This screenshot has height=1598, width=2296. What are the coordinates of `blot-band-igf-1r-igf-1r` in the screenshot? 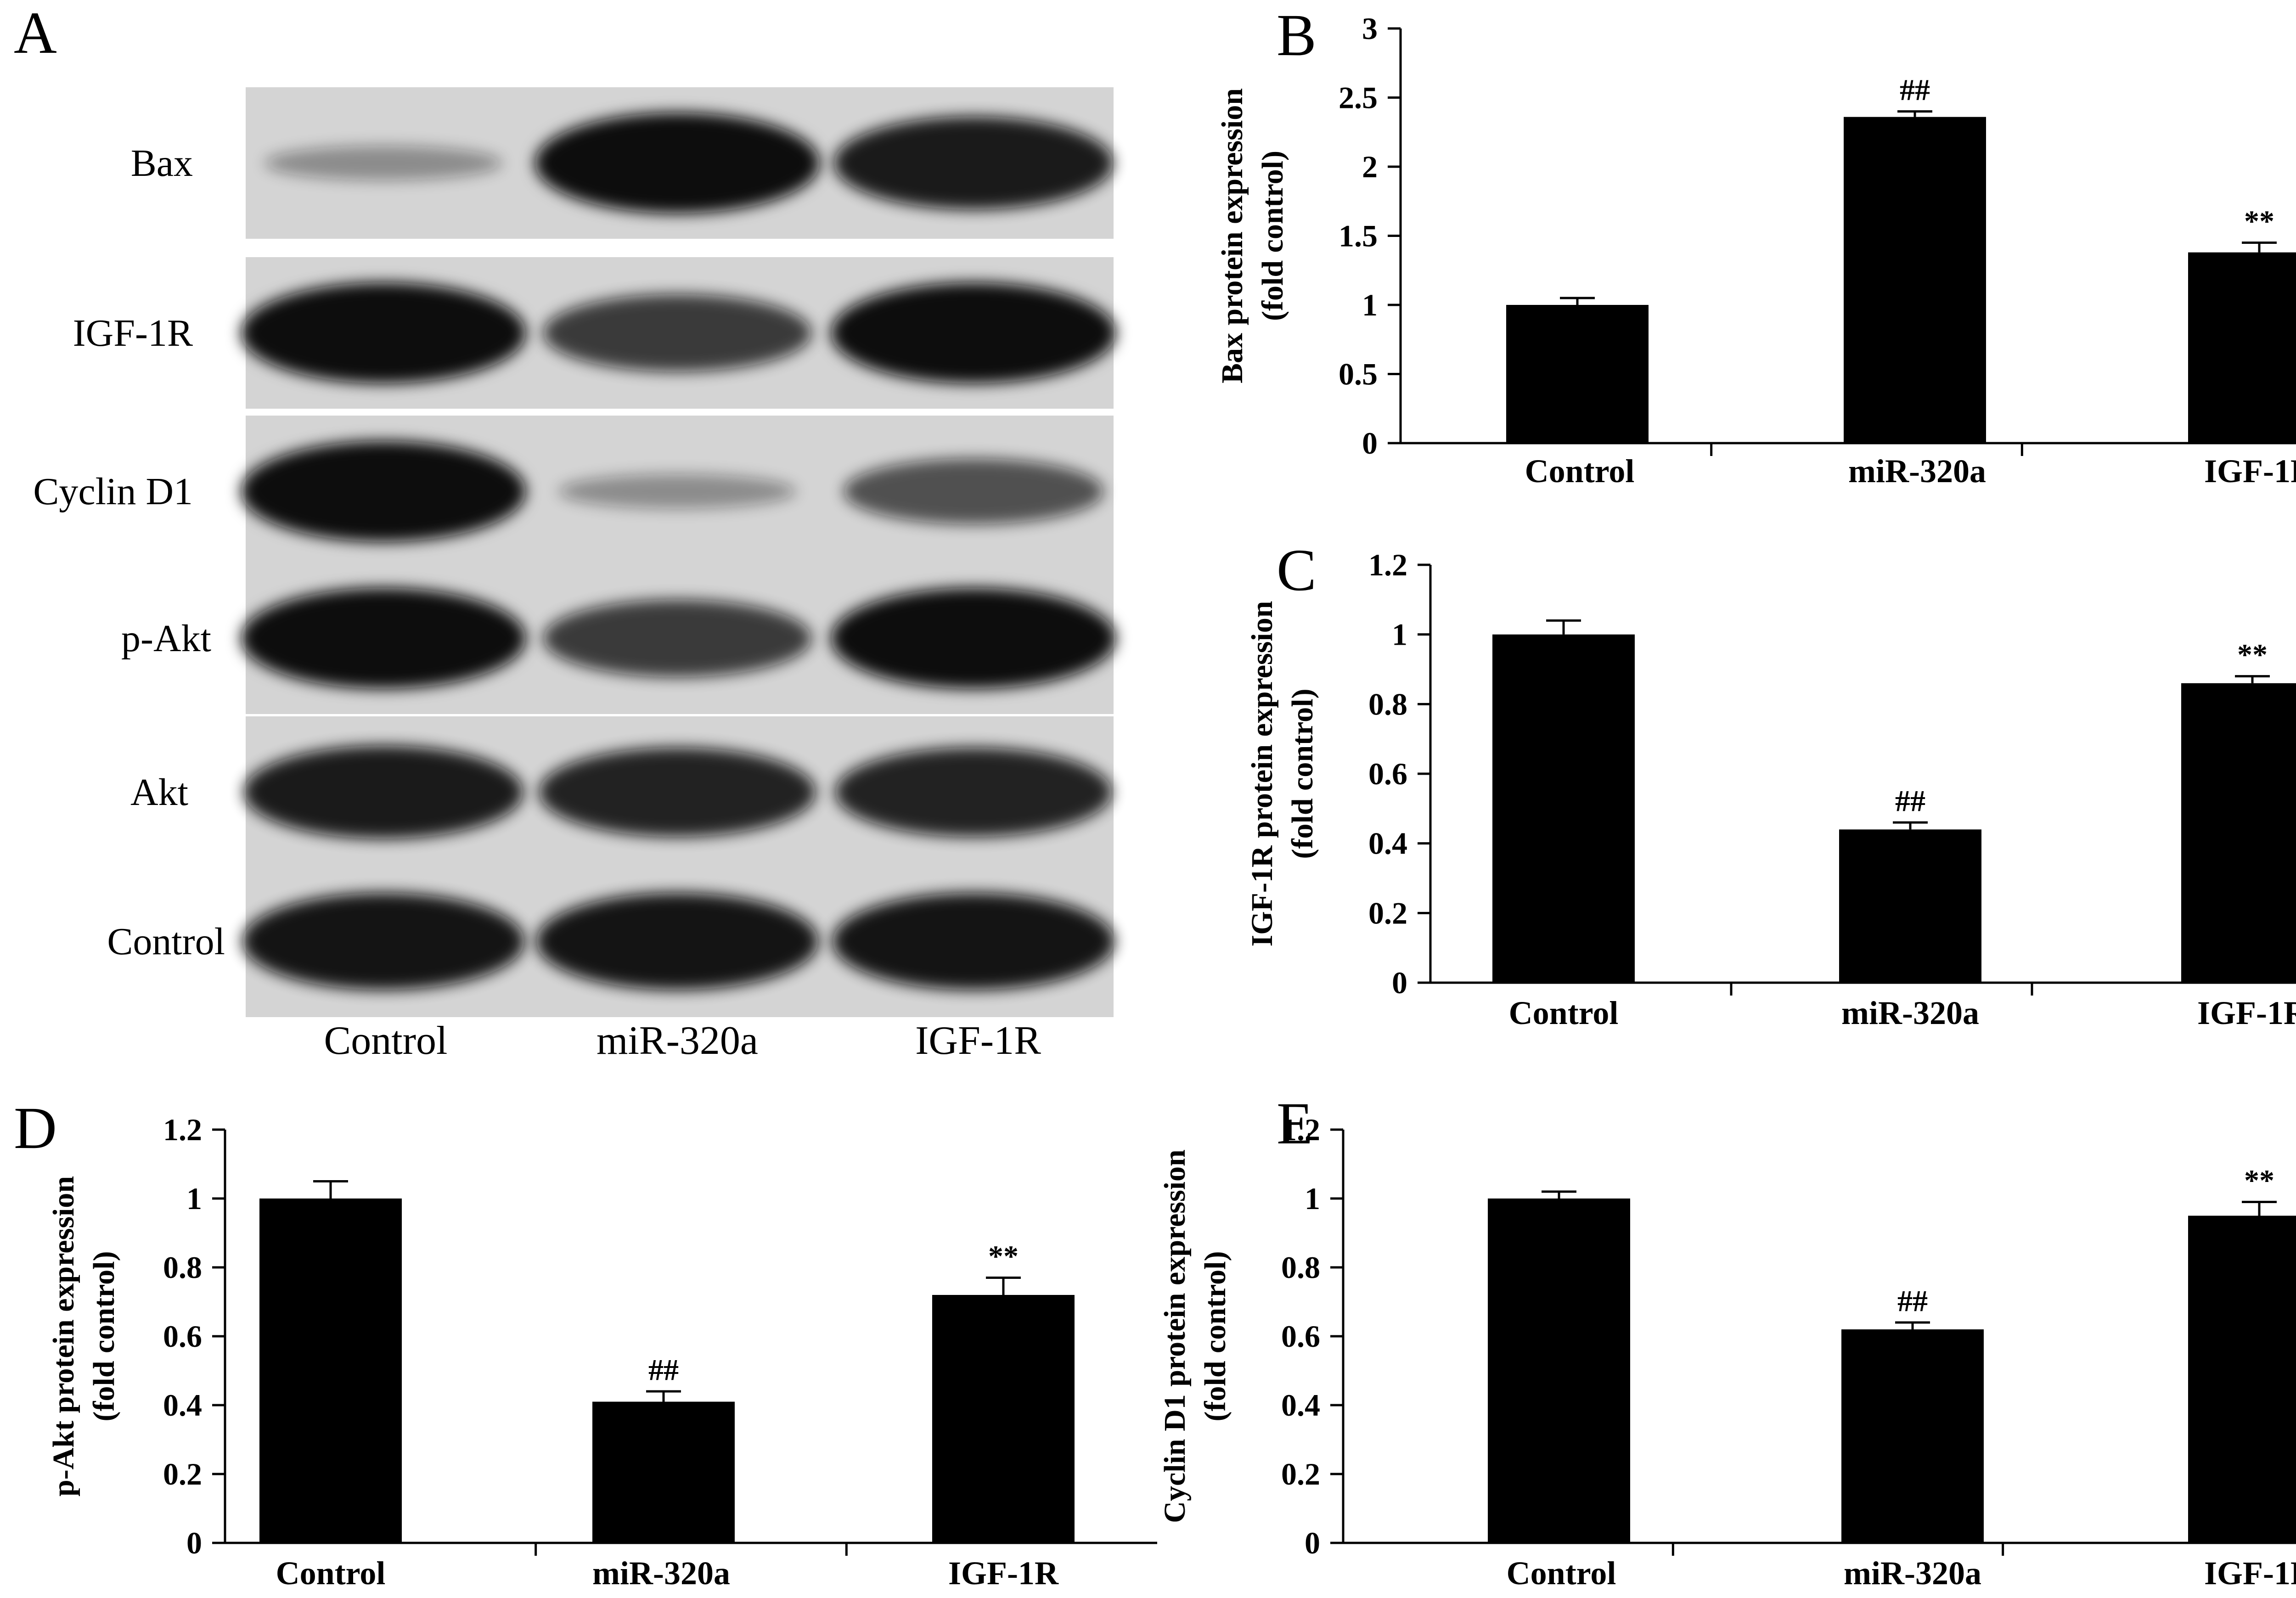 It's located at (974, 333).